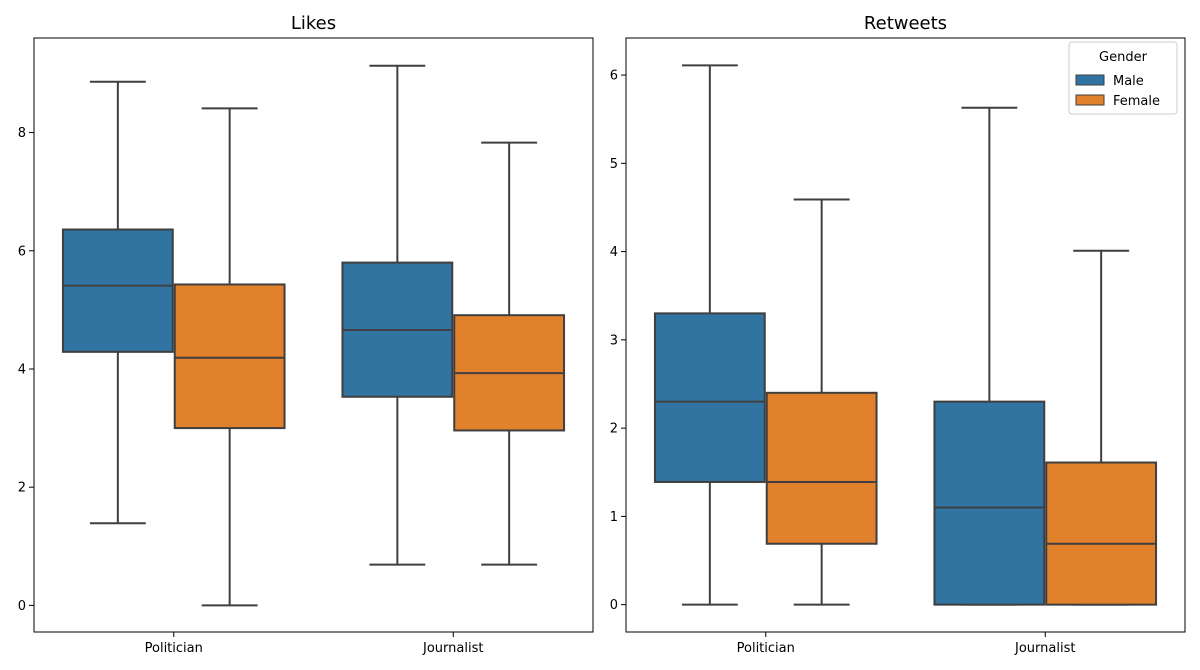 Image resolution: width=1200 pixels, height=670 pixels. Describe the element at coordinates (313, 23) in the screenshot. I see `chart-title: Likes` at that location.